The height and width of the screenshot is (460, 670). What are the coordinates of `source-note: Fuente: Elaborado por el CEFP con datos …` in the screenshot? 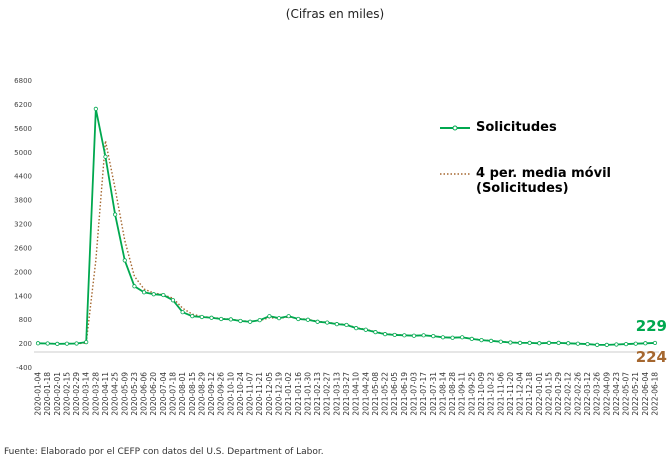 It's located at (164, 452).